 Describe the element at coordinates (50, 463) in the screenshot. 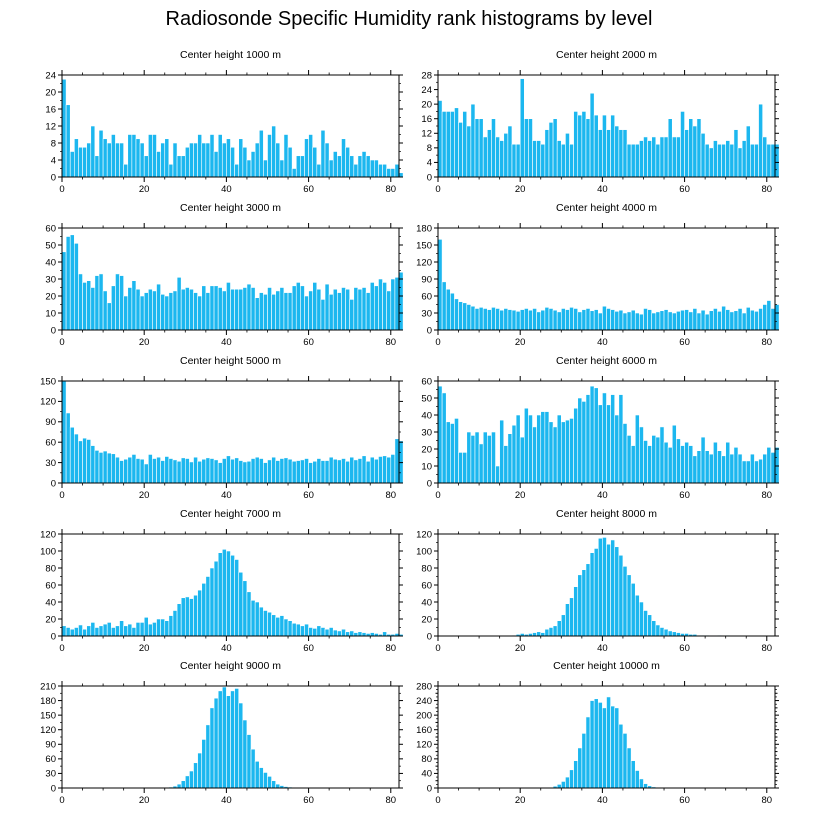

I see `y-tick-label: 30` at that location.